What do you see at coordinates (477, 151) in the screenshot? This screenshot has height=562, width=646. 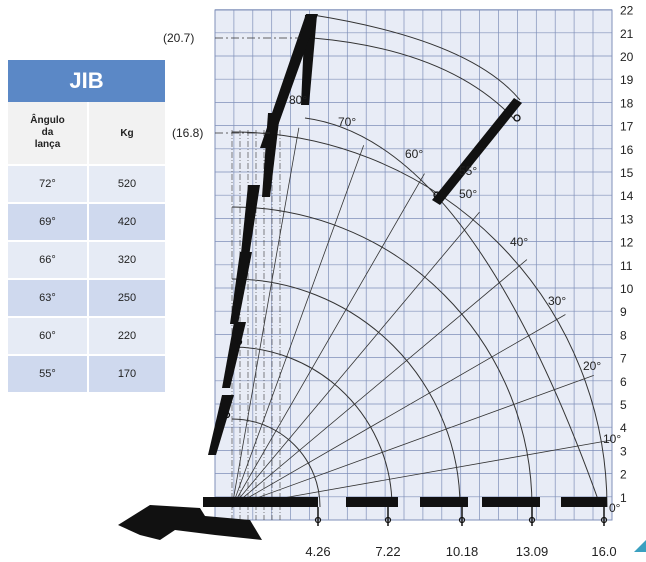 I see `jib-section` at bounding box center [477, 151].